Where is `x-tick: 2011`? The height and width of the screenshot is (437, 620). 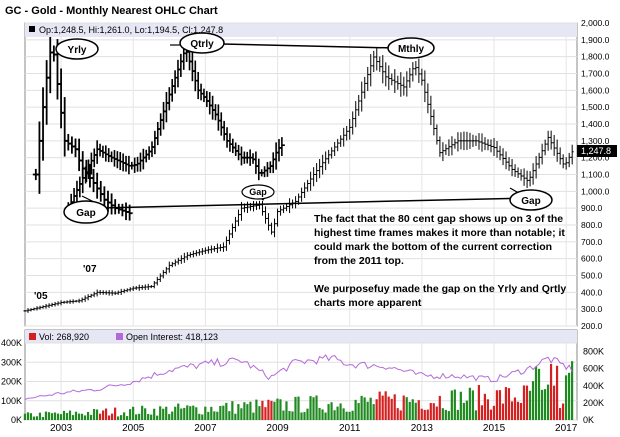
x-tick: 2011 is located at coordinates (350, 428).